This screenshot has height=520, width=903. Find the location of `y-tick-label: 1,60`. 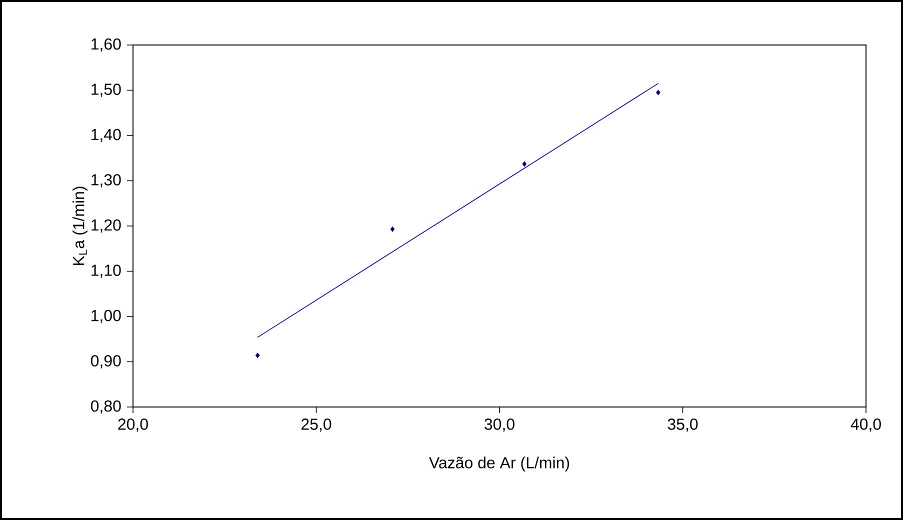

y-tick-label: 1,60 is located at coordinates (106, 45).